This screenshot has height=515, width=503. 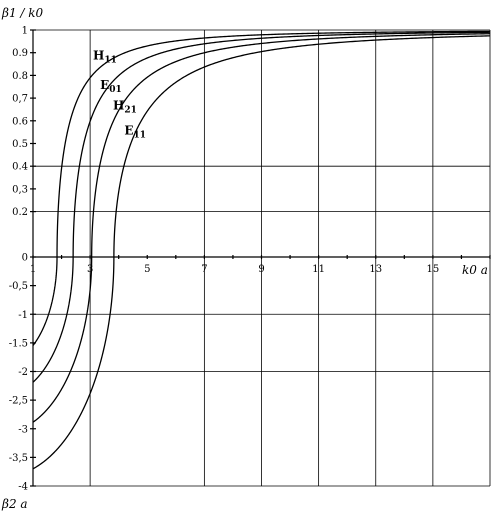 I want to click on y-tick-label: 1, so click(x=25, y=31).